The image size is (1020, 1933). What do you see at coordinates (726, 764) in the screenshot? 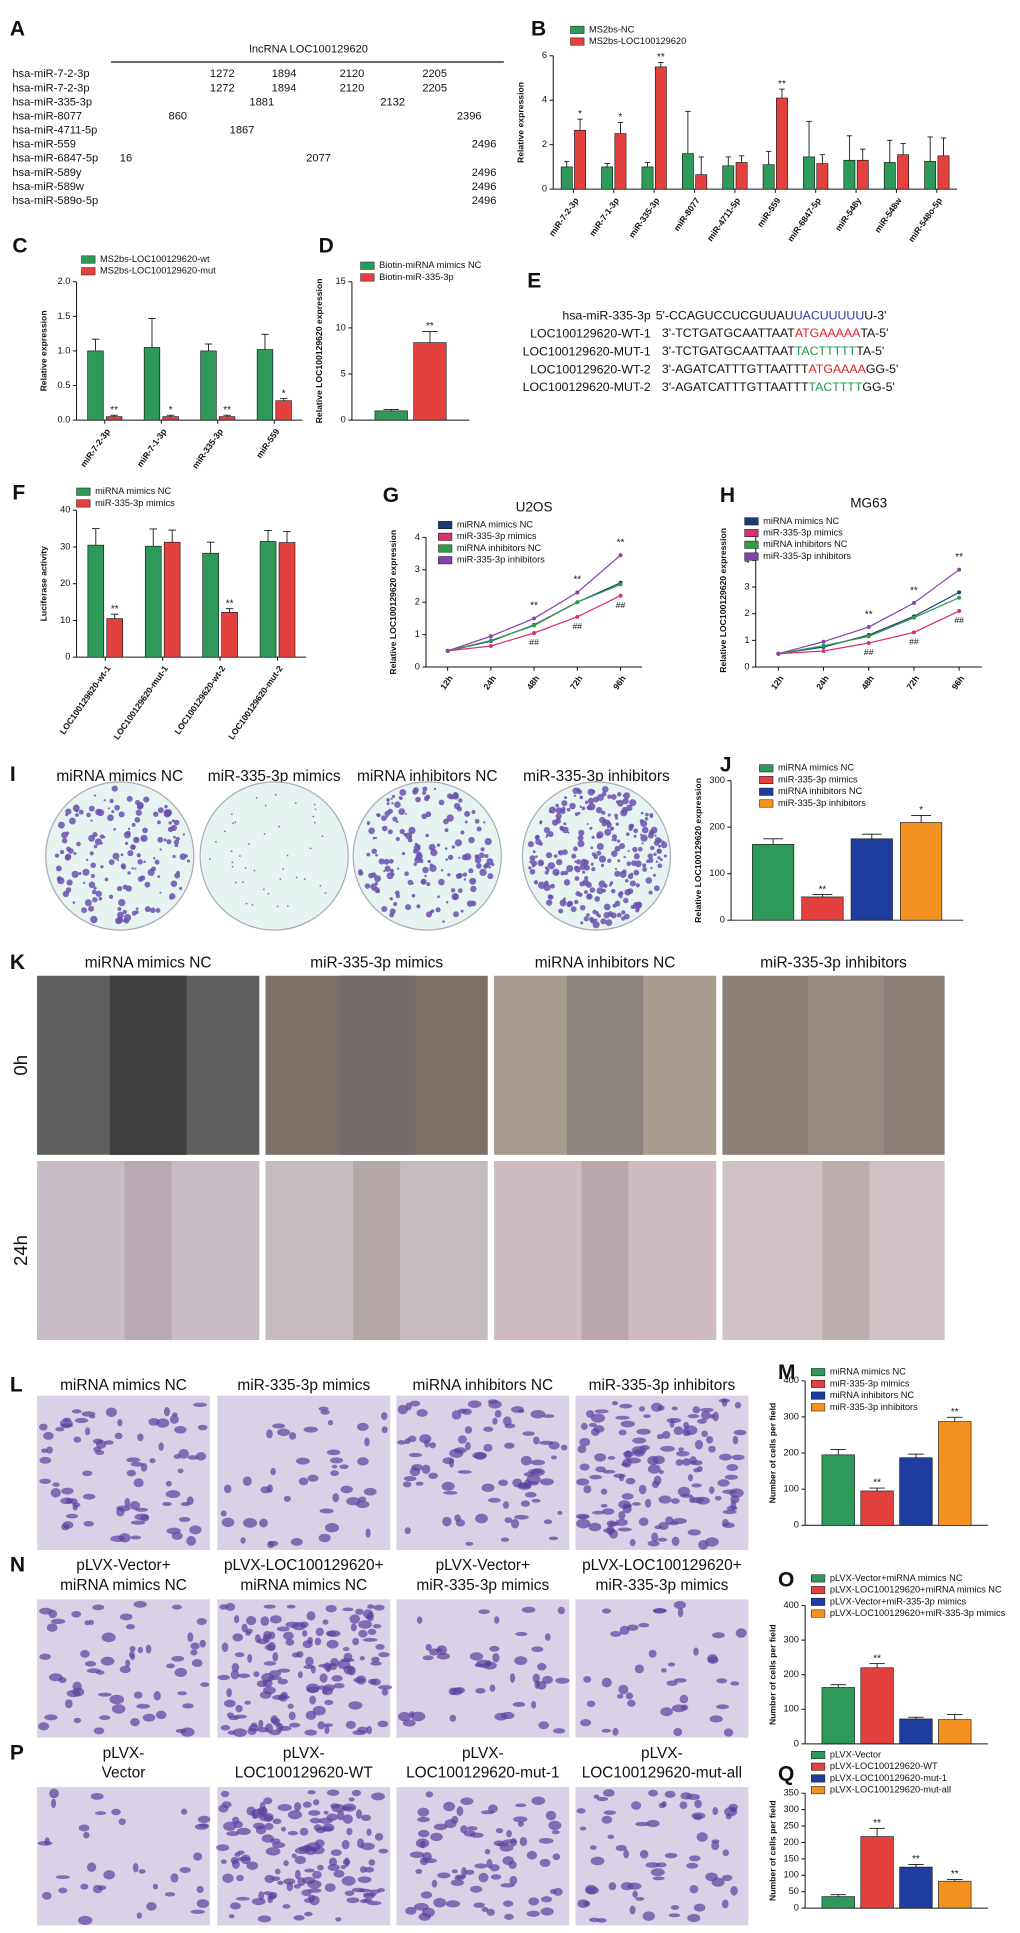
I see `panel-letter: J` at bounding box center [726, 764].